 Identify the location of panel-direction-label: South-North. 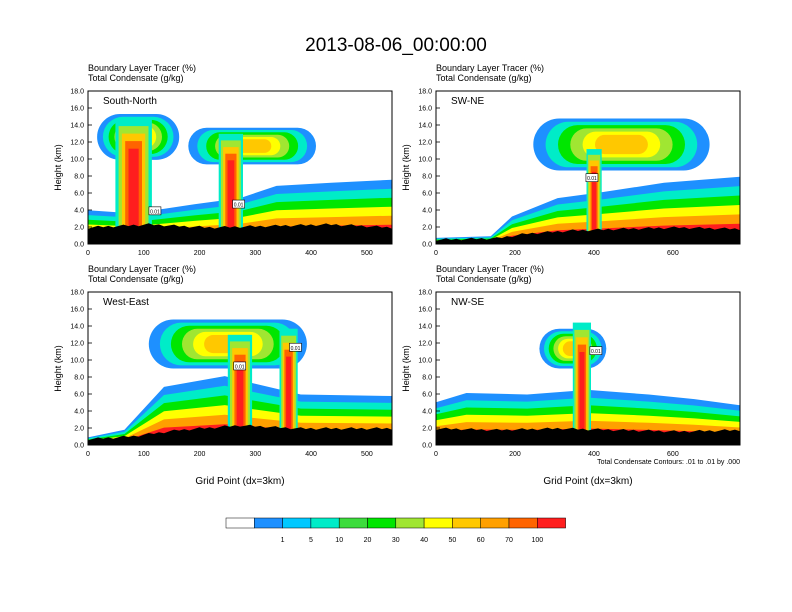
(130, 101).